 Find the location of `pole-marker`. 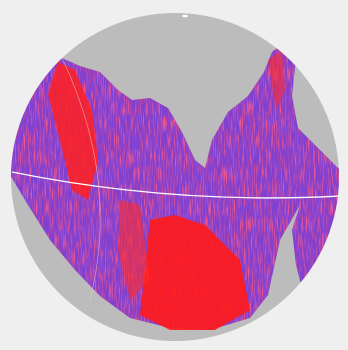

pole-marker is located at coordinates (185, 16).